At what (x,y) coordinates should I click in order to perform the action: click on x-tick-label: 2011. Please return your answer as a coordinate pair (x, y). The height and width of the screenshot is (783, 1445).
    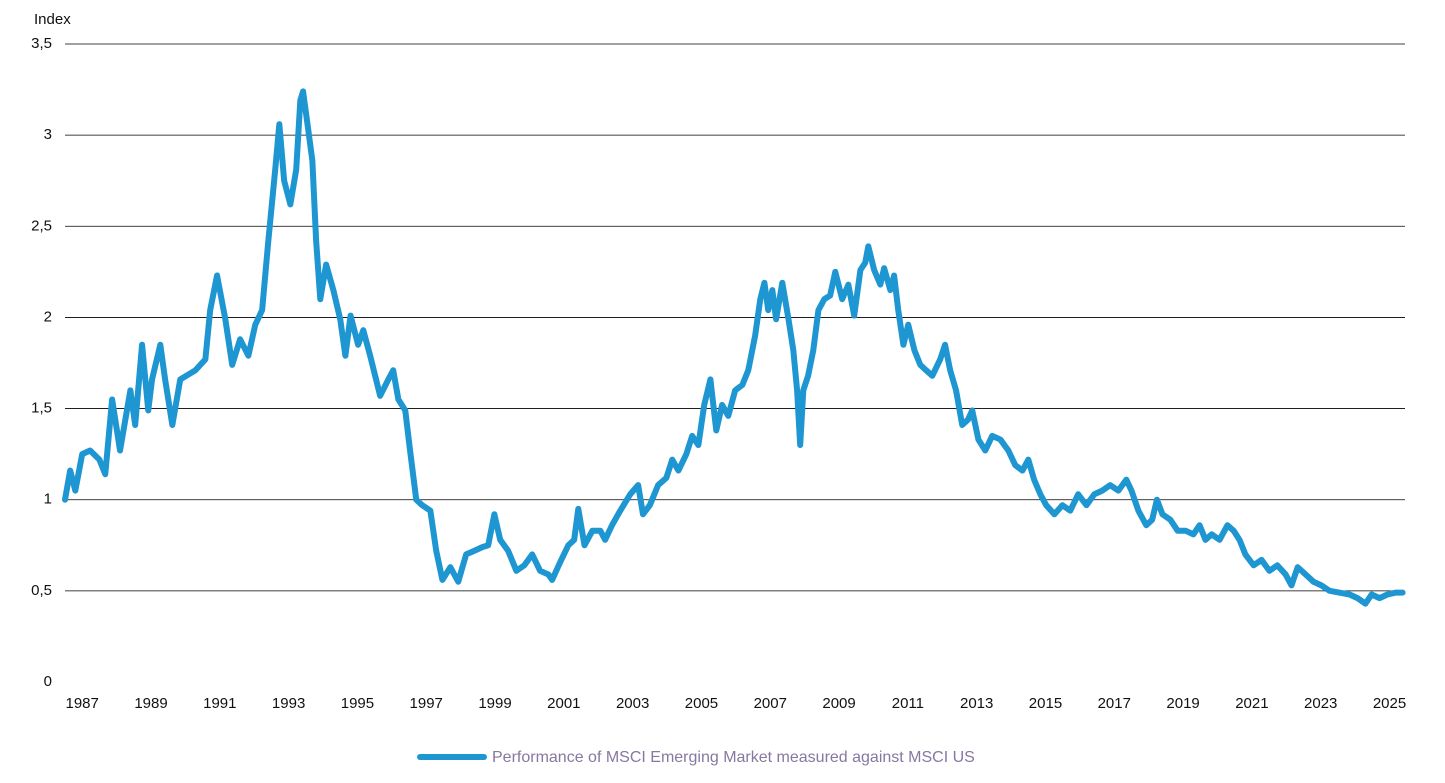
    Looking at the image, I should click on (908, 703).